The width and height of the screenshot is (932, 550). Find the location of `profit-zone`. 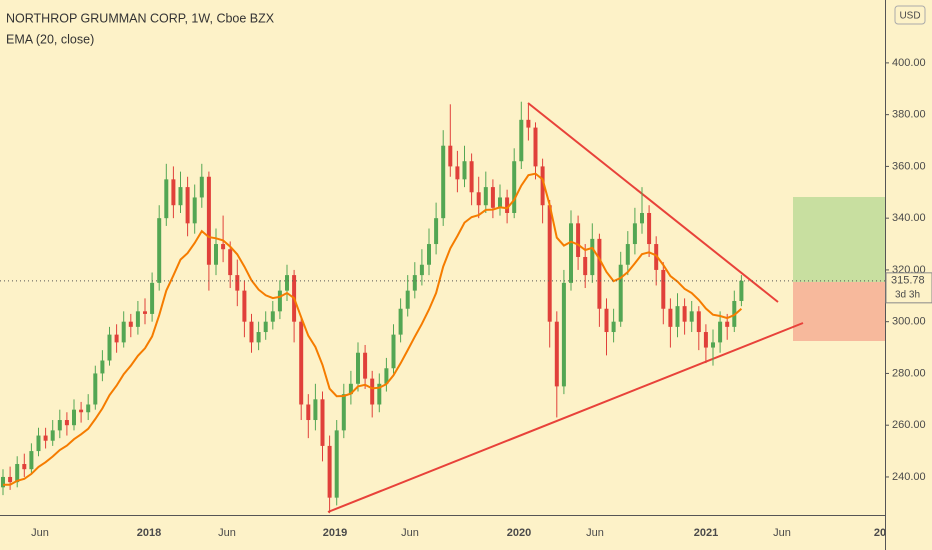

profit-zone is located at coordinates (839, 239).